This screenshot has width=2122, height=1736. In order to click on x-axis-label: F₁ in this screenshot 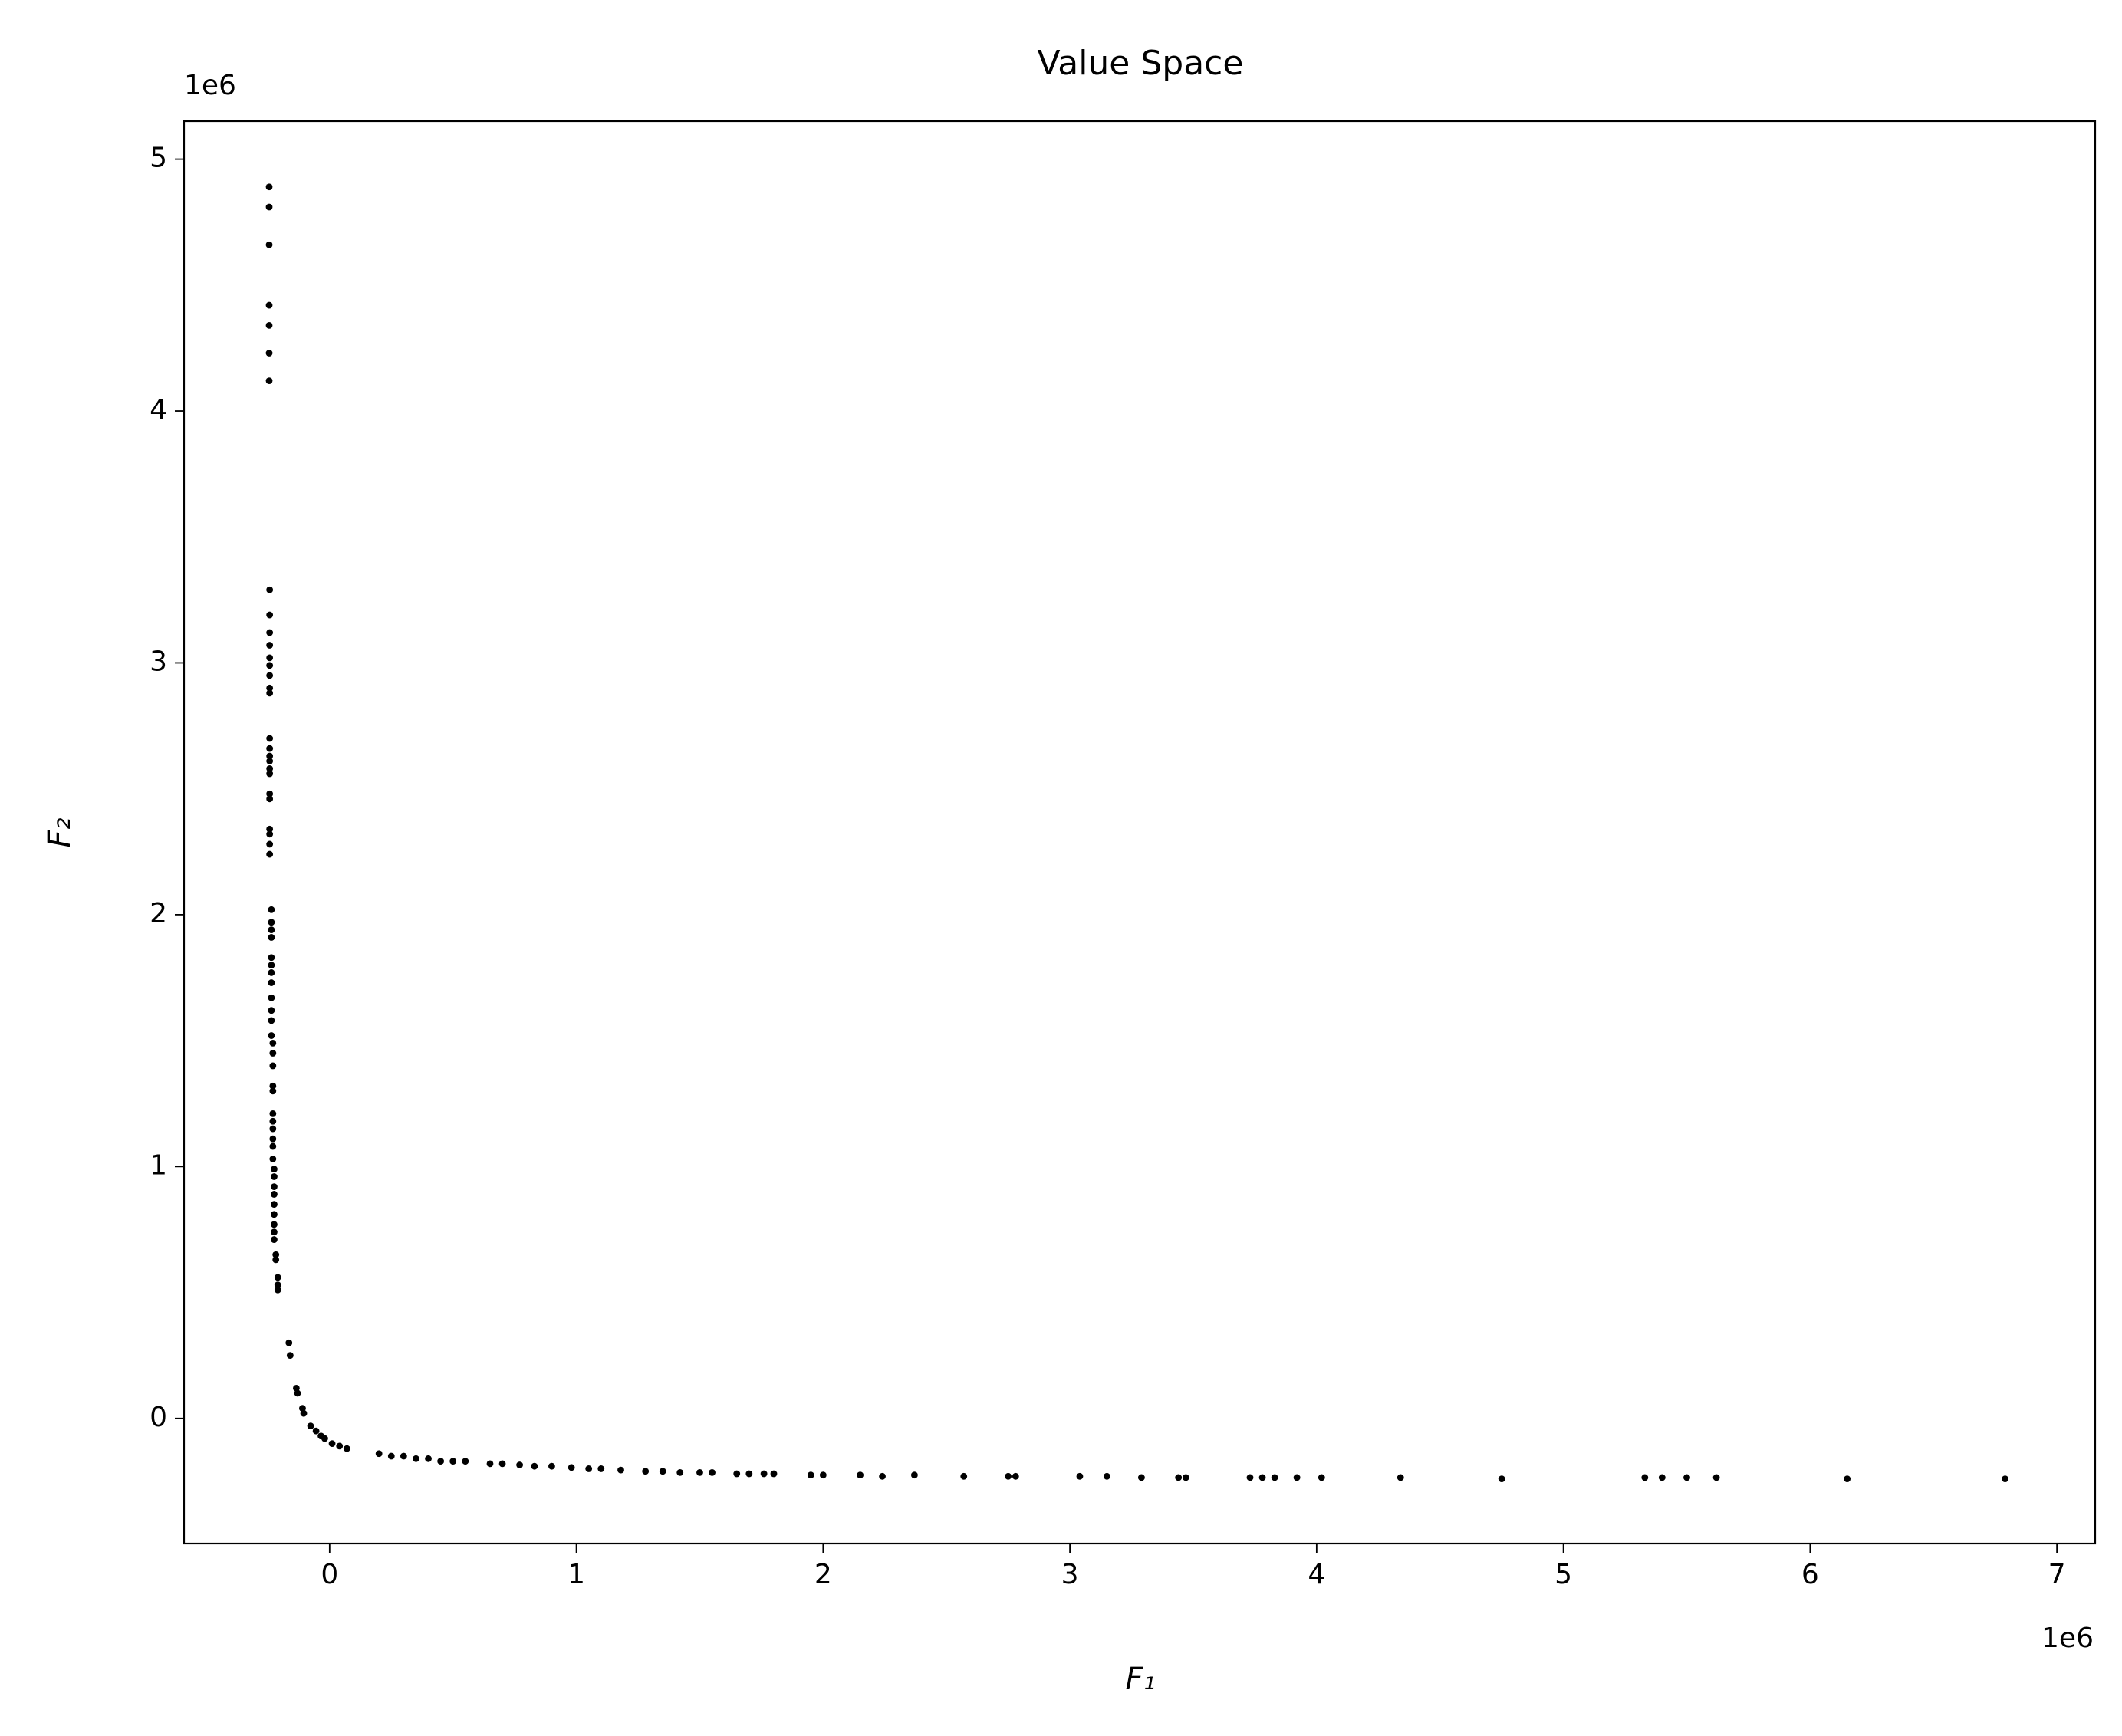, I will do `click(1140, 1680)`.